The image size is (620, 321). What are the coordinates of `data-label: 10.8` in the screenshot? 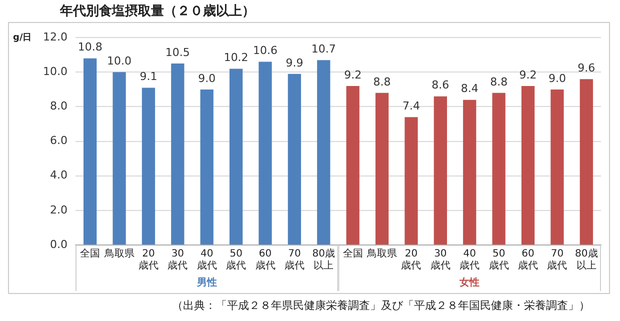 It's located at (90, 47).